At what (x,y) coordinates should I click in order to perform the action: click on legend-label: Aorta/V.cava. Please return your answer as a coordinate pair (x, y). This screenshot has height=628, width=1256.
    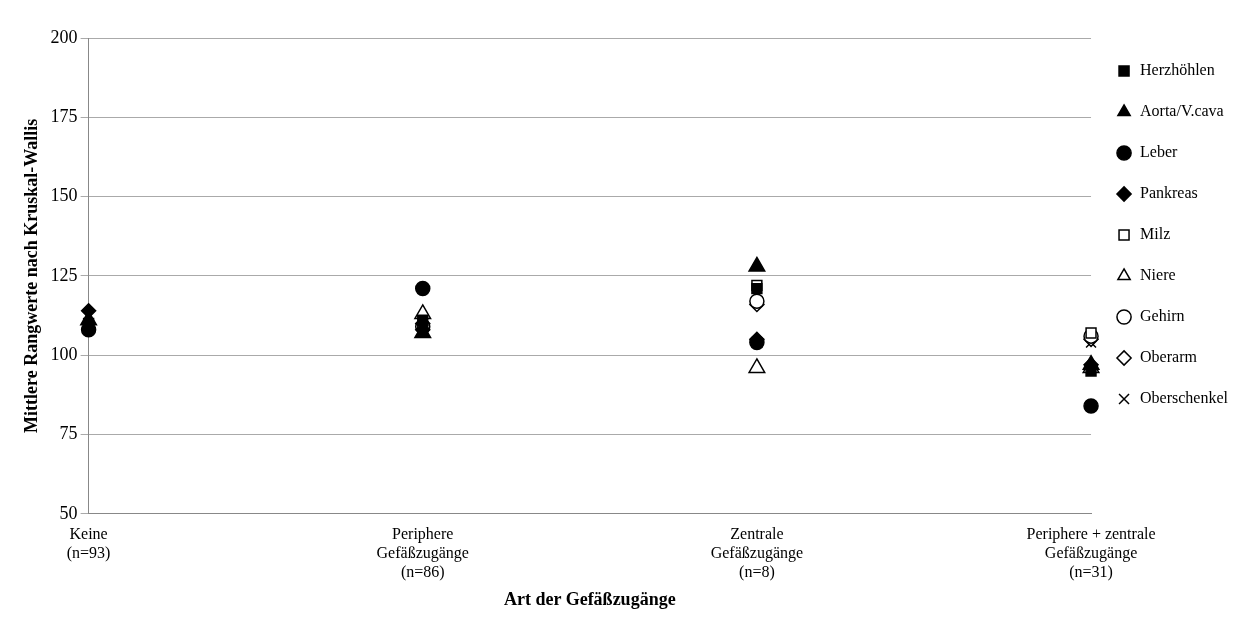
    Looking at the image, I should click on (1182, 111).